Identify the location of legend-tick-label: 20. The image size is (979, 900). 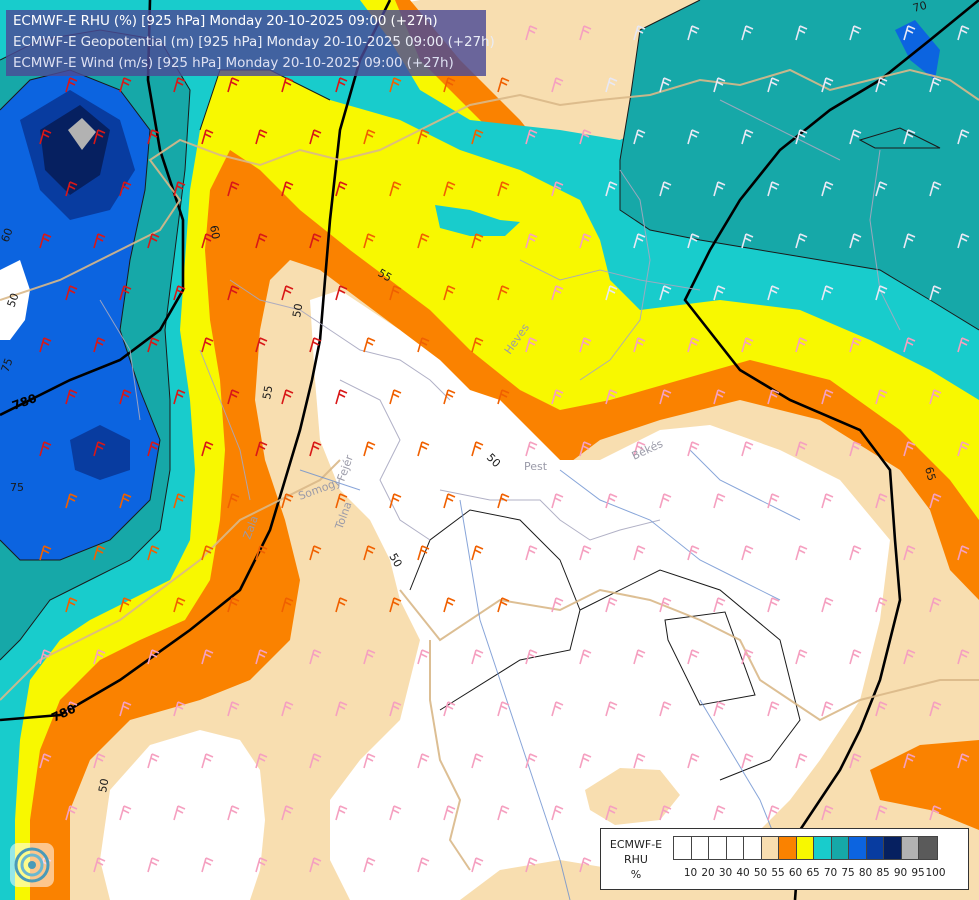
(708, 873).